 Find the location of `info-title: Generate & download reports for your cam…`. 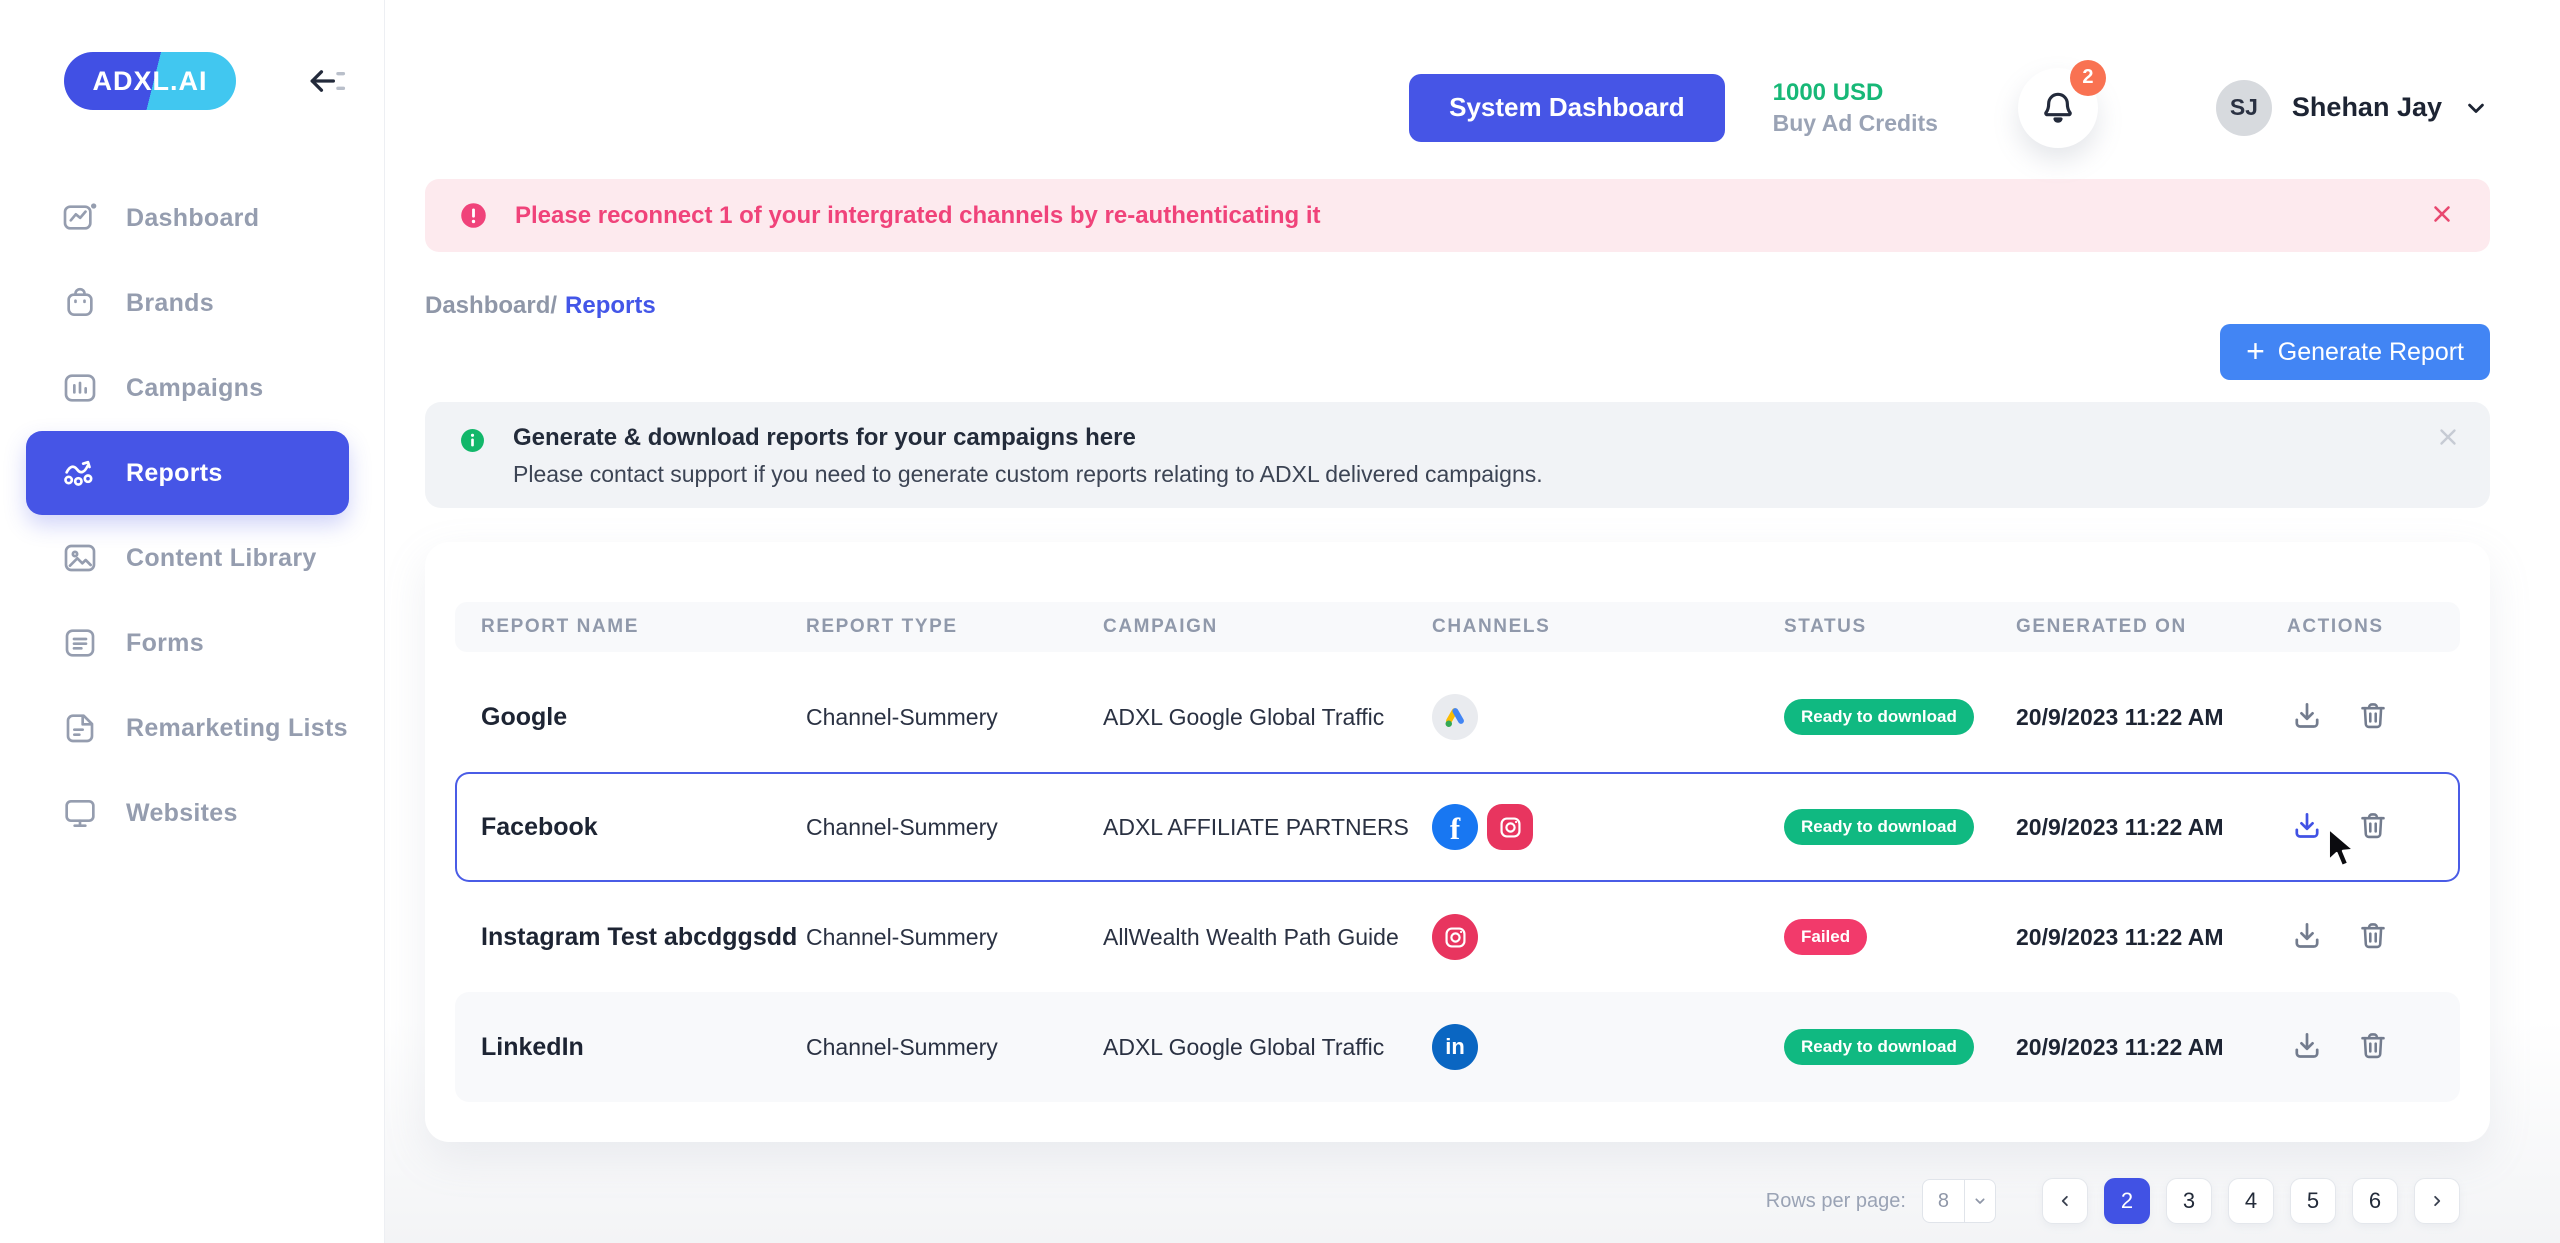

info-title: Generate & download reports for your cam… is located at coordinates (824, 437).